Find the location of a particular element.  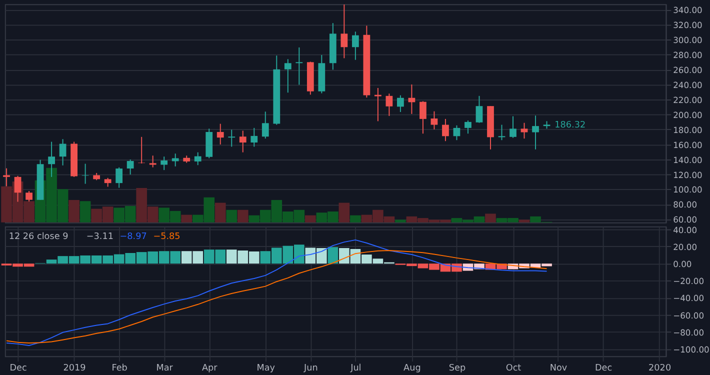

y-tick-label: 140.00 is located at coordinates (687, 159).